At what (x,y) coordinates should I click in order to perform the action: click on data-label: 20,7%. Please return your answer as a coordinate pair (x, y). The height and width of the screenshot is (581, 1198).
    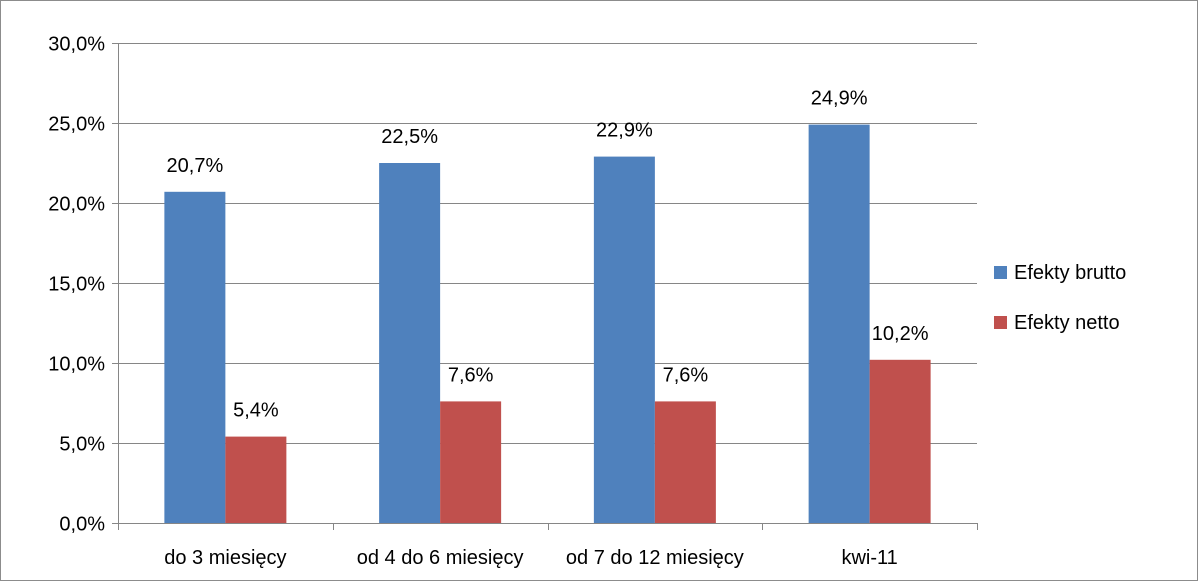
    Looking at the image, I should click on (195, 166).